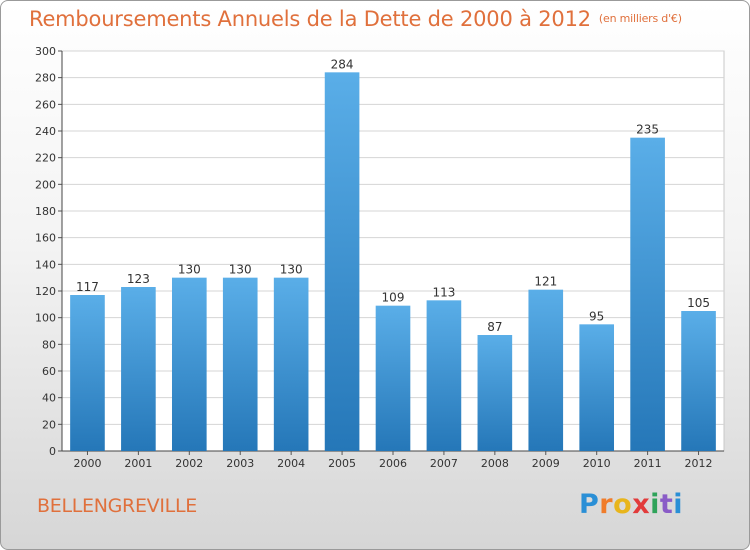 Image resolution: width=750 pixels, height=550 pixels. I want to click on value-label: 87, so click(494, 327).